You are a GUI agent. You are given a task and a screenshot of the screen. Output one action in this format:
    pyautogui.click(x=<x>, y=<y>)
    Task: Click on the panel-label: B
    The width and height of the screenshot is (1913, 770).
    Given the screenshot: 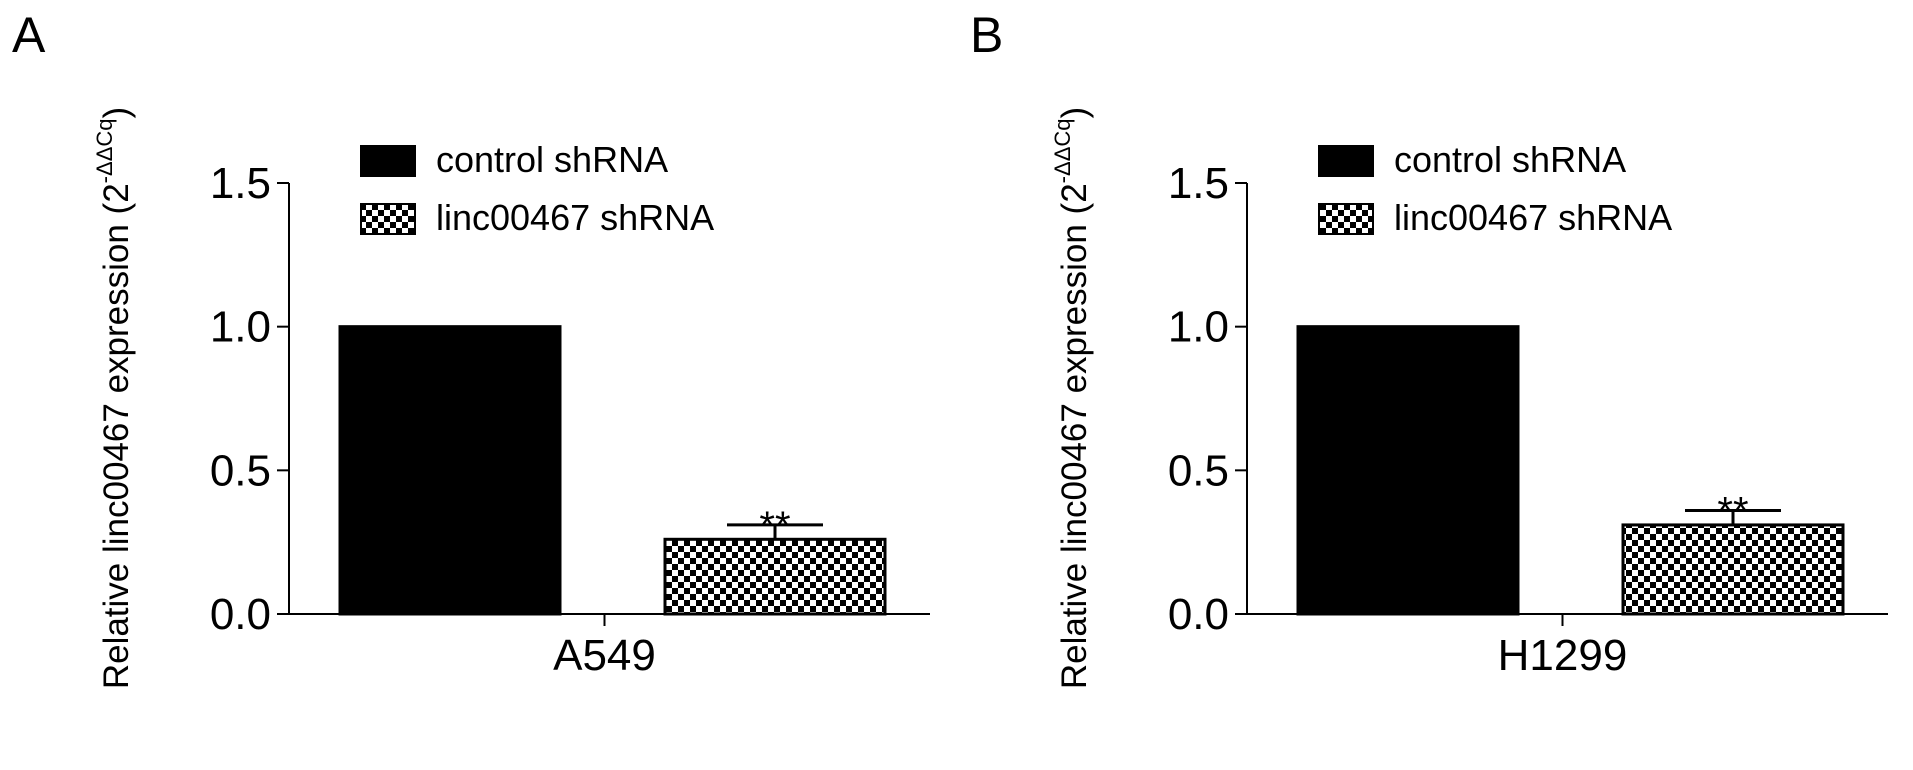 What is the action you would take?
    pyautogui.click(x=986, y=35)
    